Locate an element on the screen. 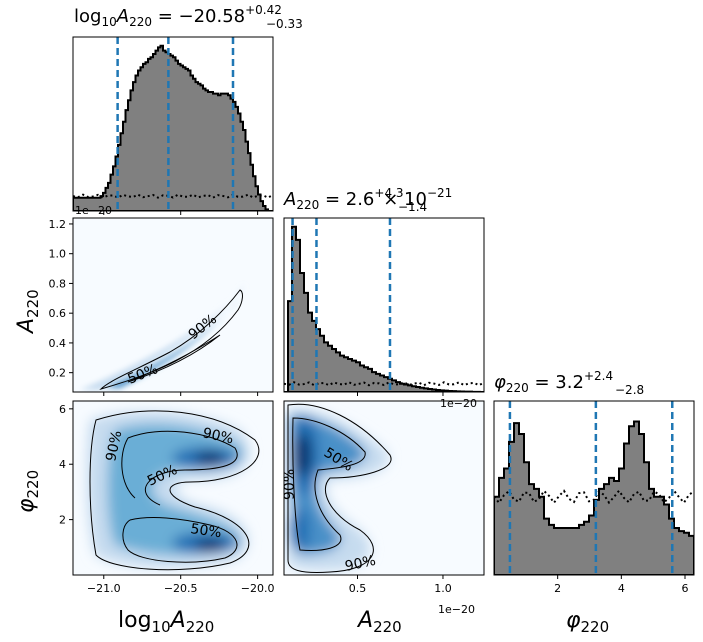 This screenshot has width=703, height=642. contour-50-phi-A is located at coordinates (329, 484).